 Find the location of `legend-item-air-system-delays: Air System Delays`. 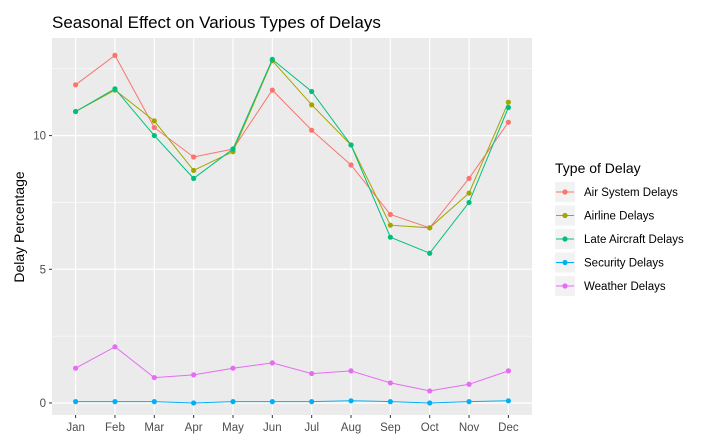

legend-item-air-system-delays: Air System Delays is located at coordinates (616, 192).